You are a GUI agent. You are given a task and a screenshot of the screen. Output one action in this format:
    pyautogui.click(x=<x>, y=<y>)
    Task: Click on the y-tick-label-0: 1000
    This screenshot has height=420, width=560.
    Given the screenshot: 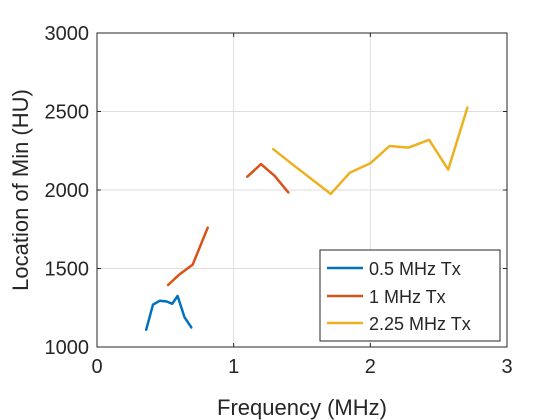 What is the action you would take?
    pyautogui.click(x=67, y=348)
    